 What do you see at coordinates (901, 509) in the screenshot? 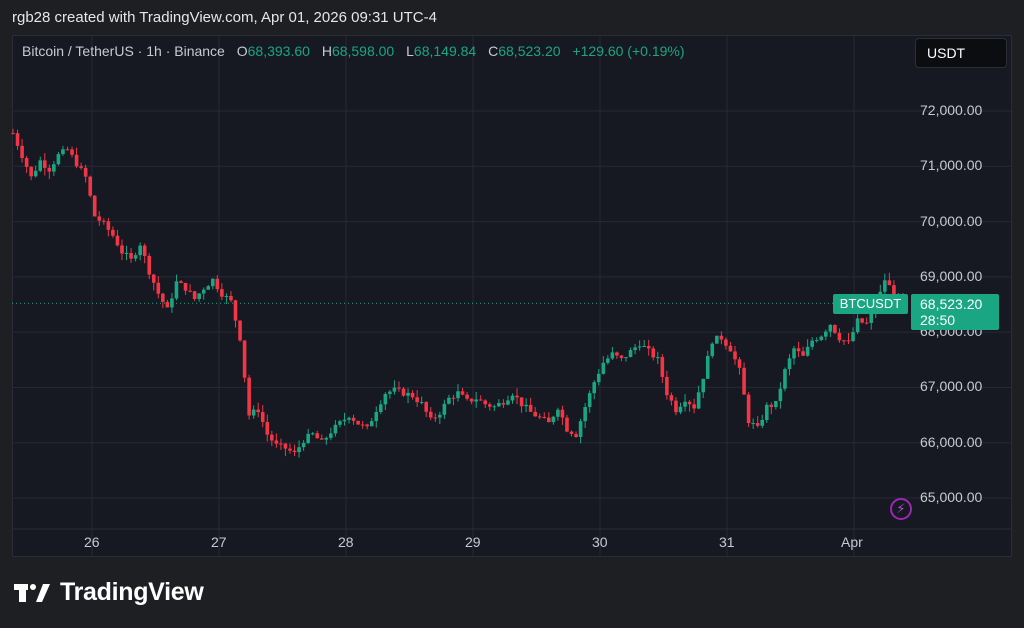
I see `lightning-bolt-icon: ⚡` at bounding box center [901, 509].